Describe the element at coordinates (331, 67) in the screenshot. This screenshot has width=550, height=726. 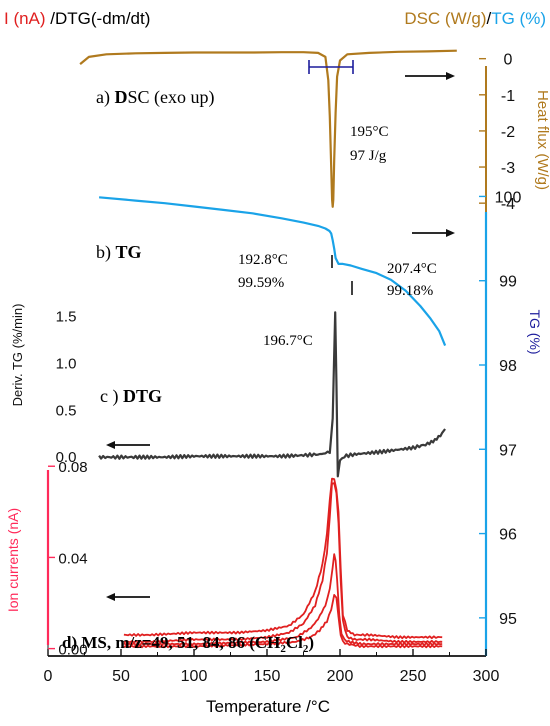
I see `dsc-integration-bracket` at that location.